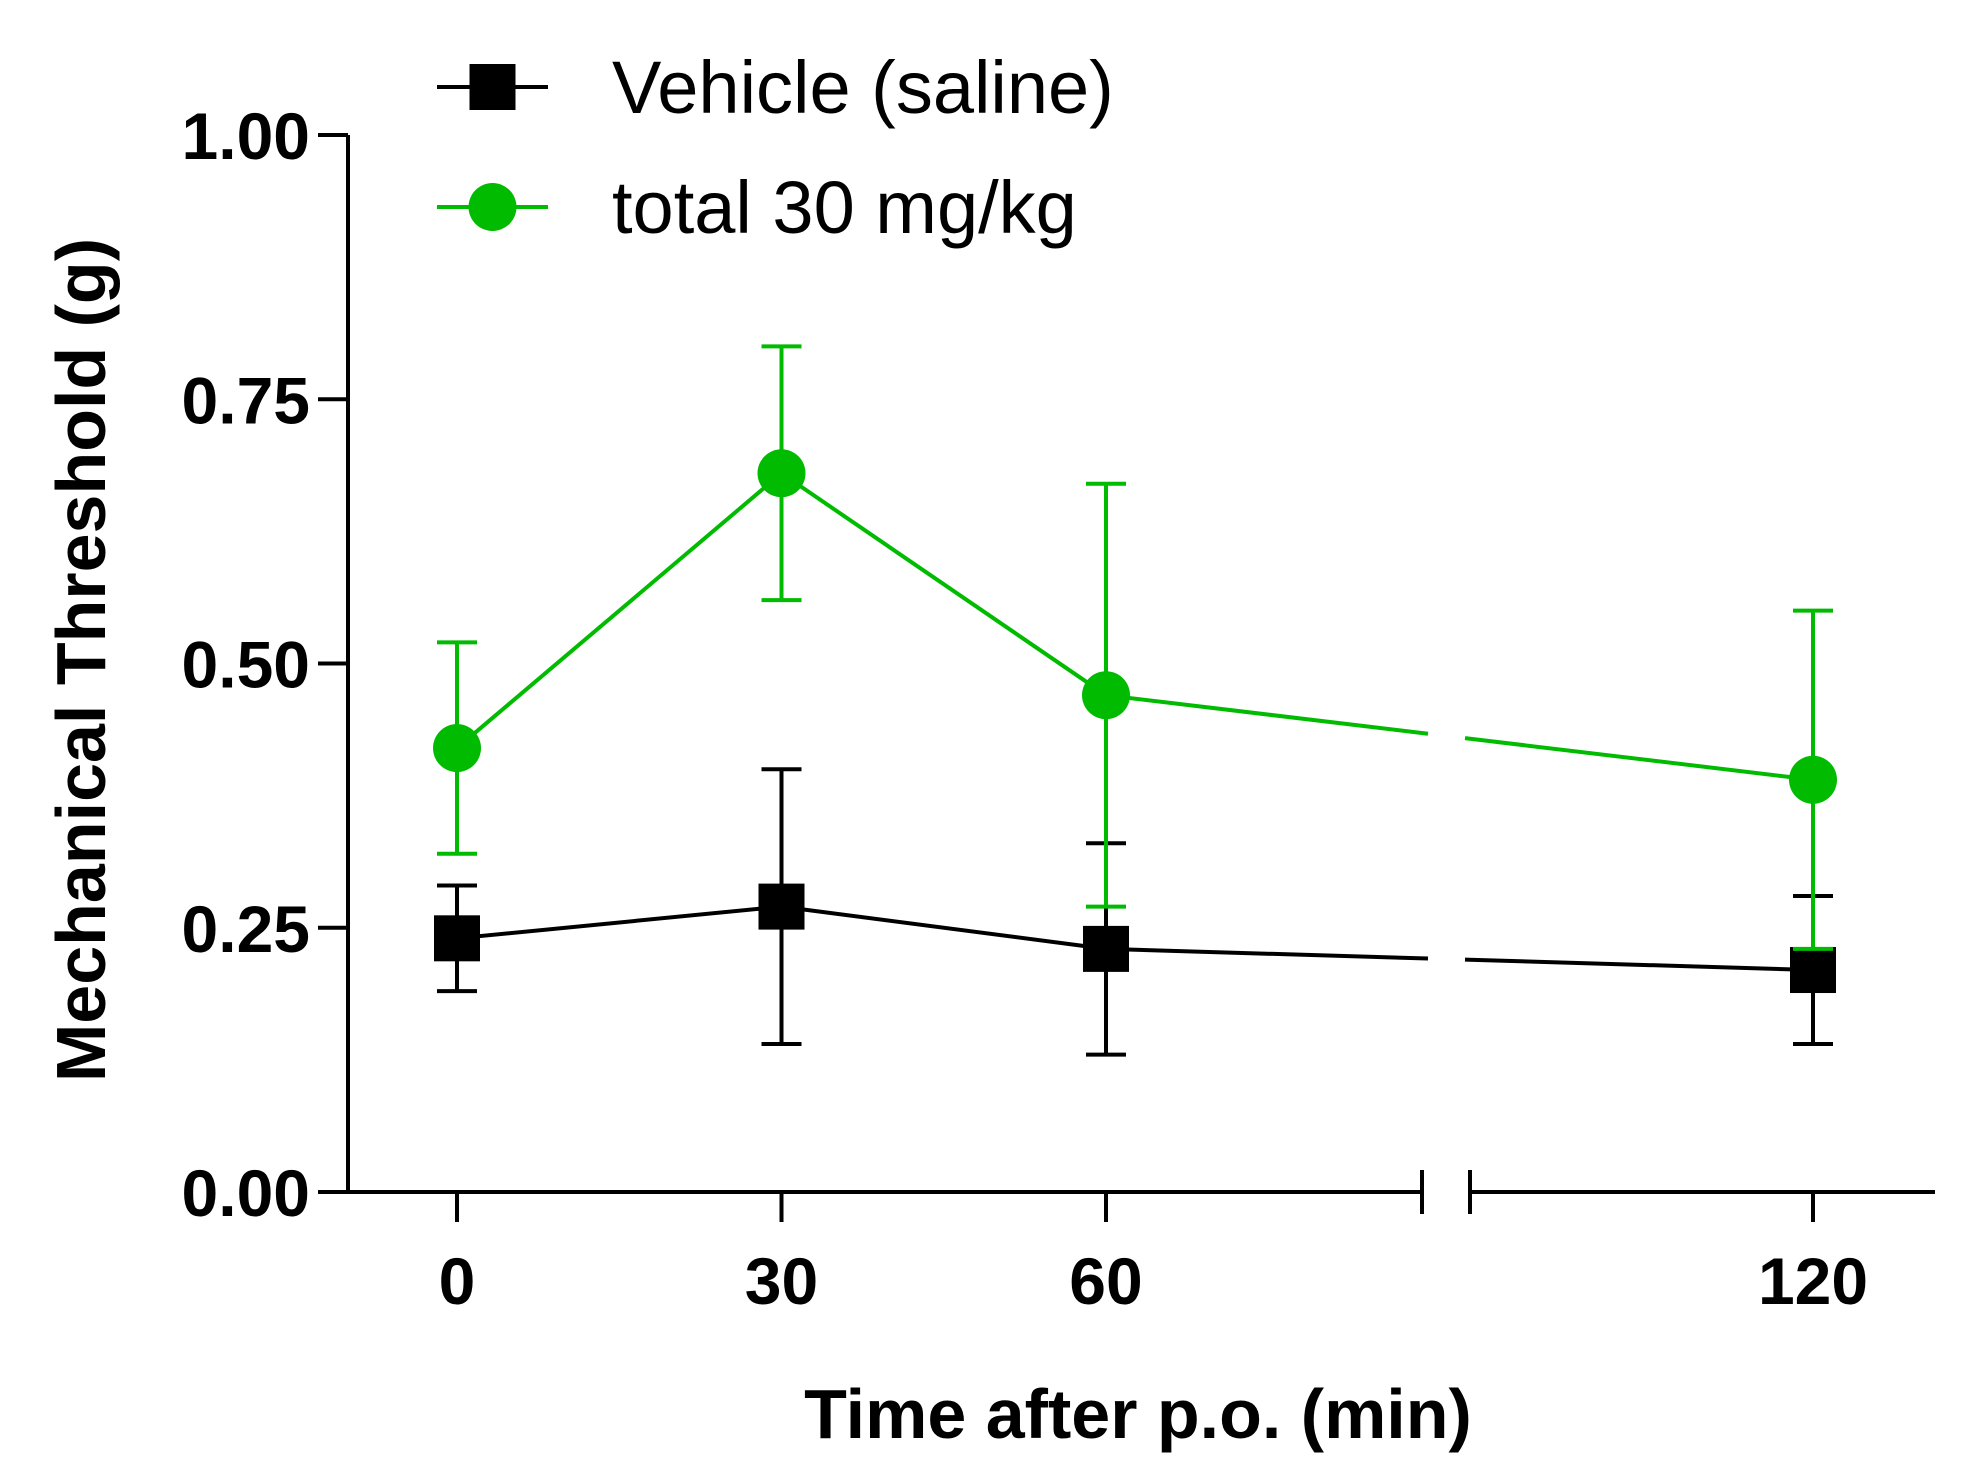  What do you see at coordinates (246, 929) in the screenshot?
I see `y-tick-label: 0.25` at bounding box center [246, 929].